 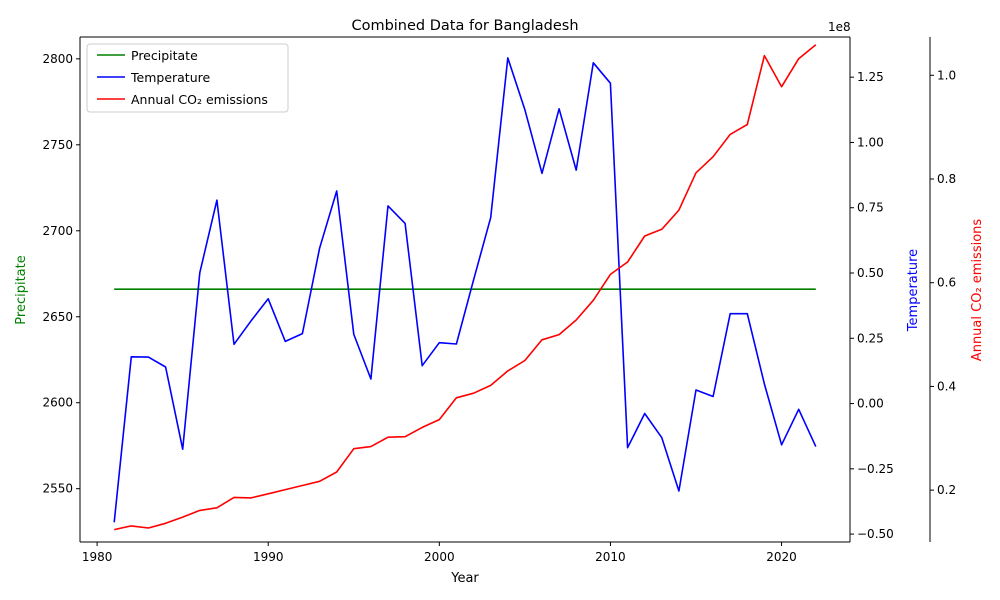 What do you see at coordinates (870, 273) in the screenshot?
I see `temperature-y-tick-label: 0.50` at bounding box center [870, 273].